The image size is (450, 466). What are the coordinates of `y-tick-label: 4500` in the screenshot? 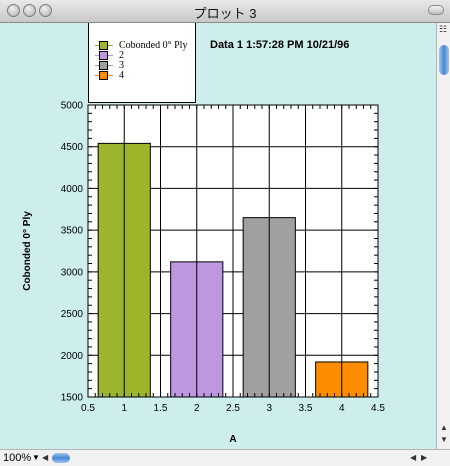 It's located at (72, 147).